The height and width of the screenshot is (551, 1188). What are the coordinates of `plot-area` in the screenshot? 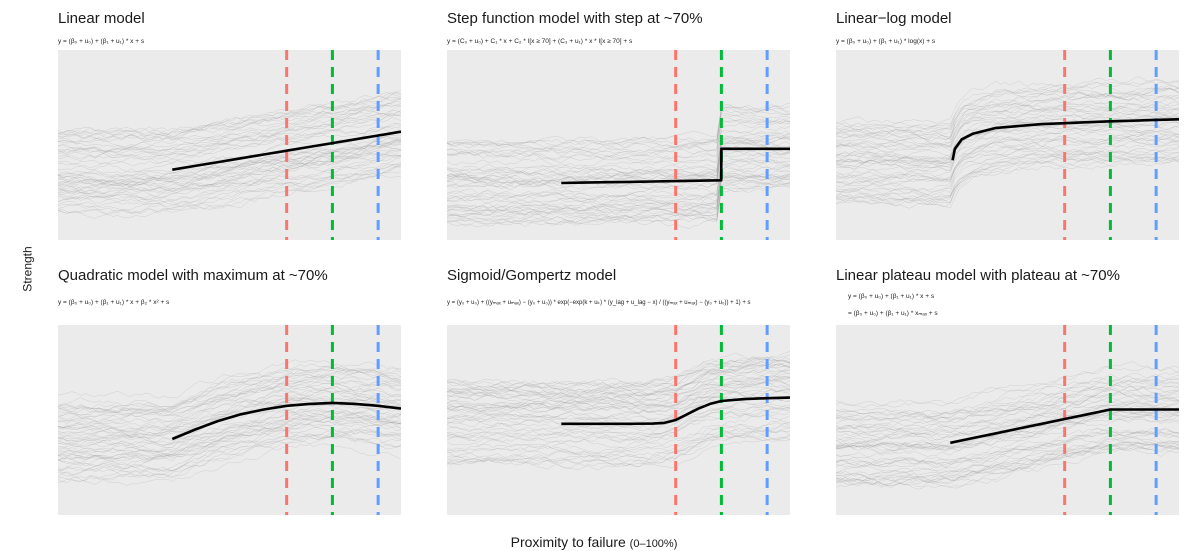 It's located at (229, 420).